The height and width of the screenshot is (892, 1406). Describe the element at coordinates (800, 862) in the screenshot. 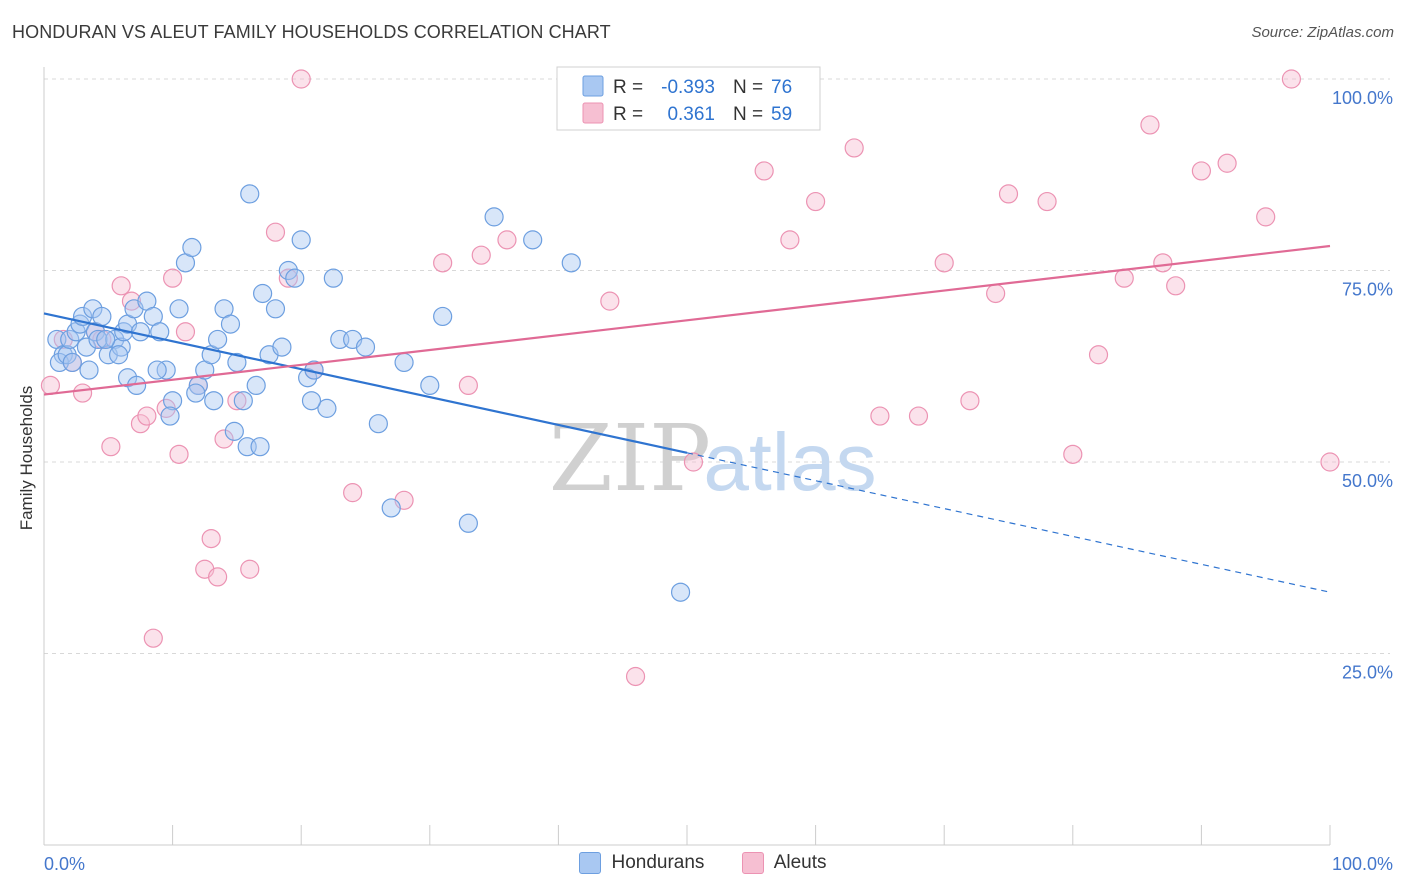

I see `aleuts-label: Aleuts` at that location.